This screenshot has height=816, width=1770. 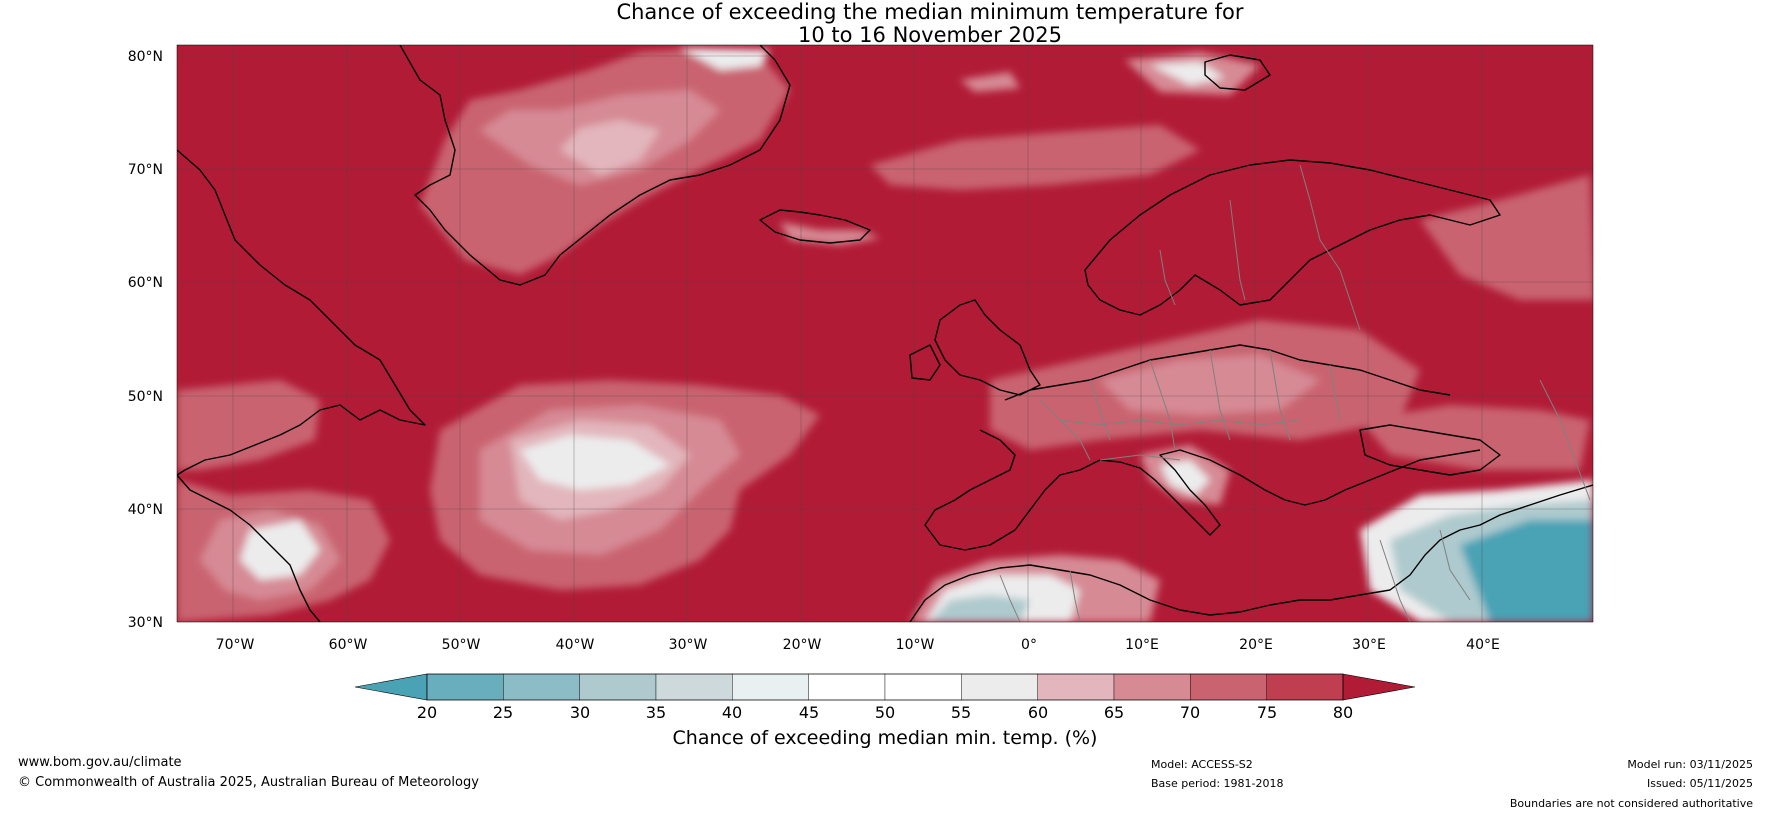 What do you see at coordinates (732, 712) in the screenshot?
I see `colorbar-label: 40` at bounding box center [732, 712].